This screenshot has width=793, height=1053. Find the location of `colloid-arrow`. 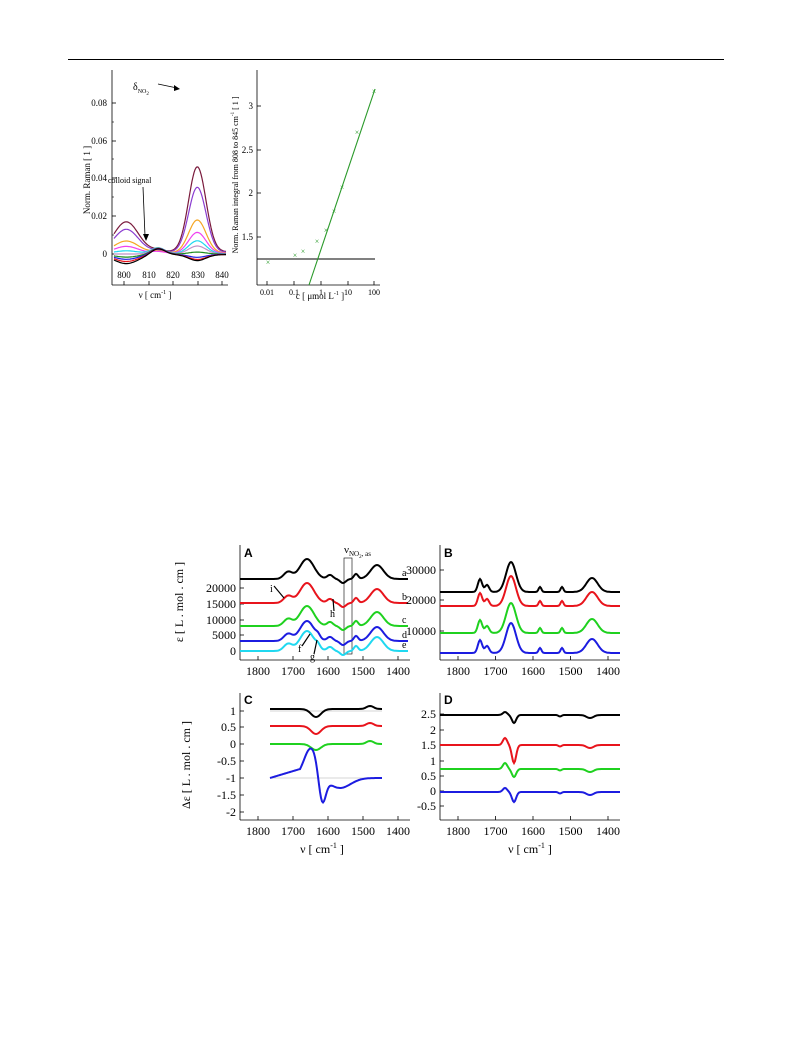

colloid-arrow is located at coordinates (144, 211).